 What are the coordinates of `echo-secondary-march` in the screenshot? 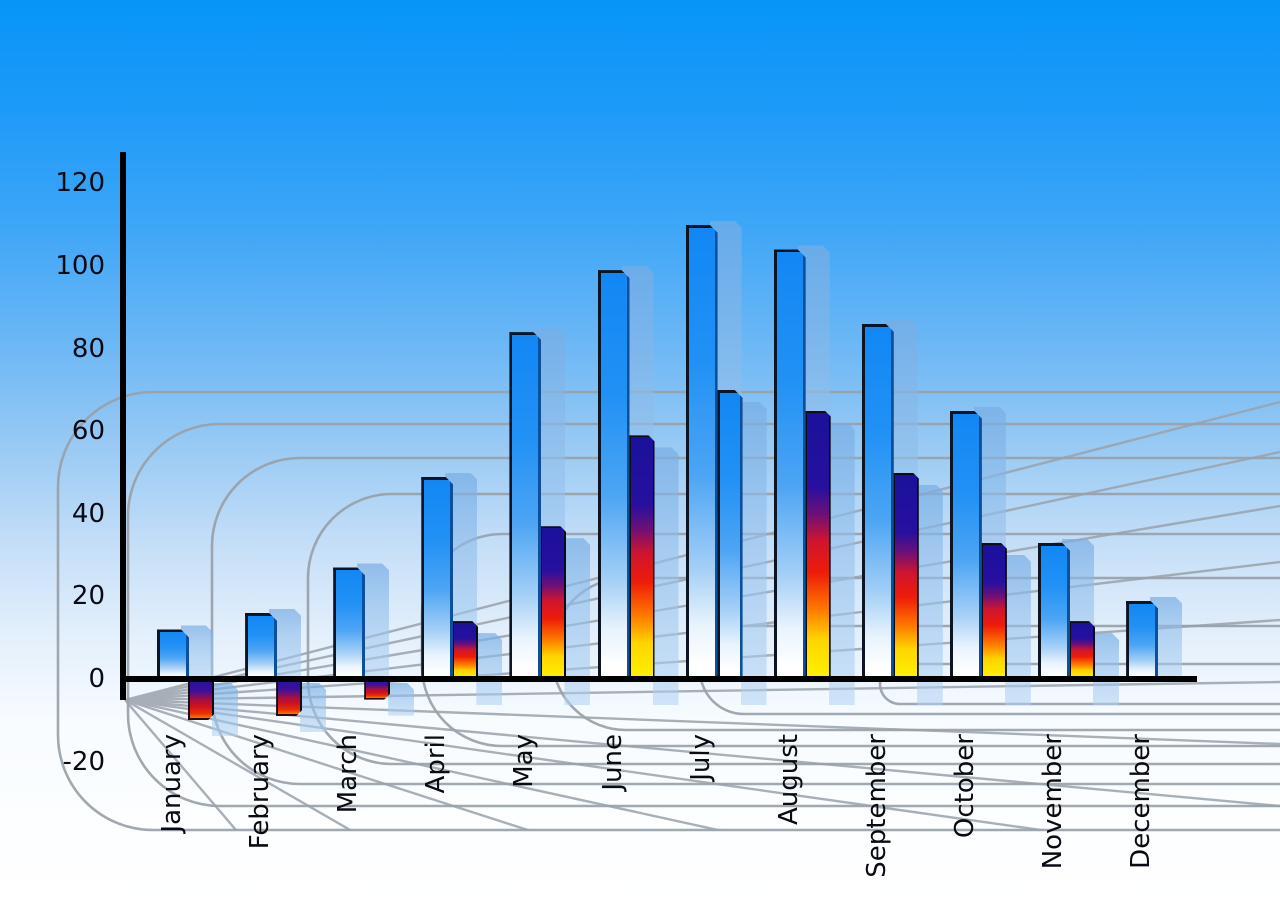 It's located at (401, 699).